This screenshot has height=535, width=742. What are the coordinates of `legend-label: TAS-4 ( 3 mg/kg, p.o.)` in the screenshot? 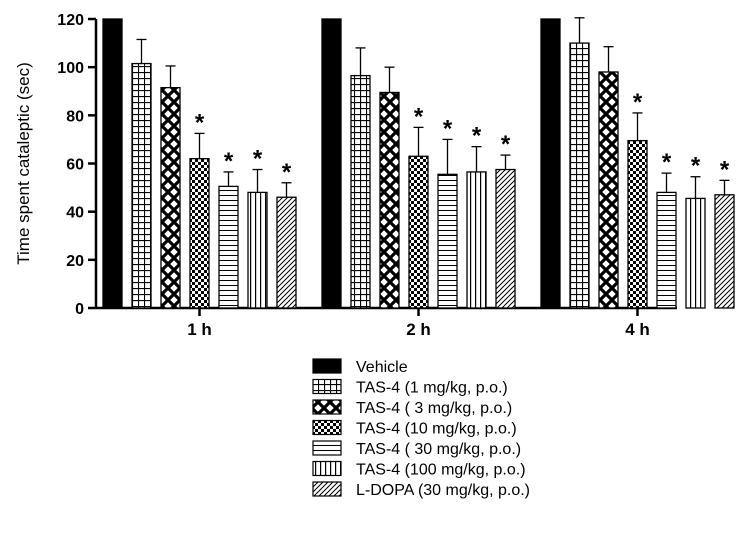 It's located at (434, 408).